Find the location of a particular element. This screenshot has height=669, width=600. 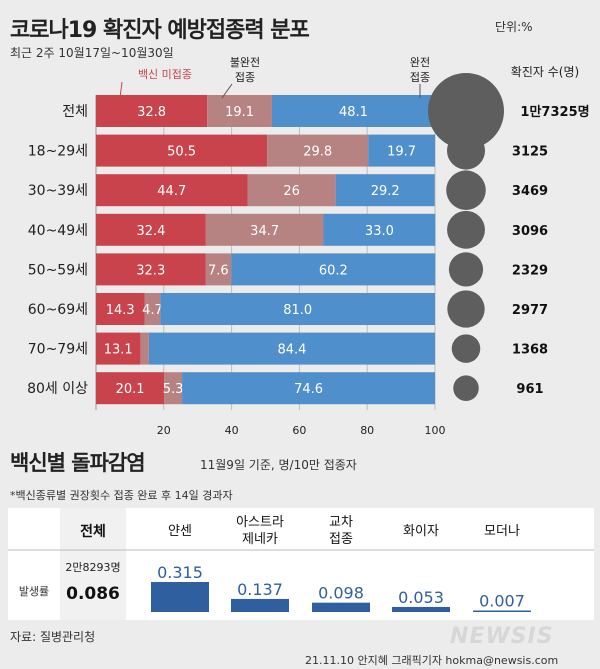

breakthrough-value: 0.007 is located at coordinates (502, 601).